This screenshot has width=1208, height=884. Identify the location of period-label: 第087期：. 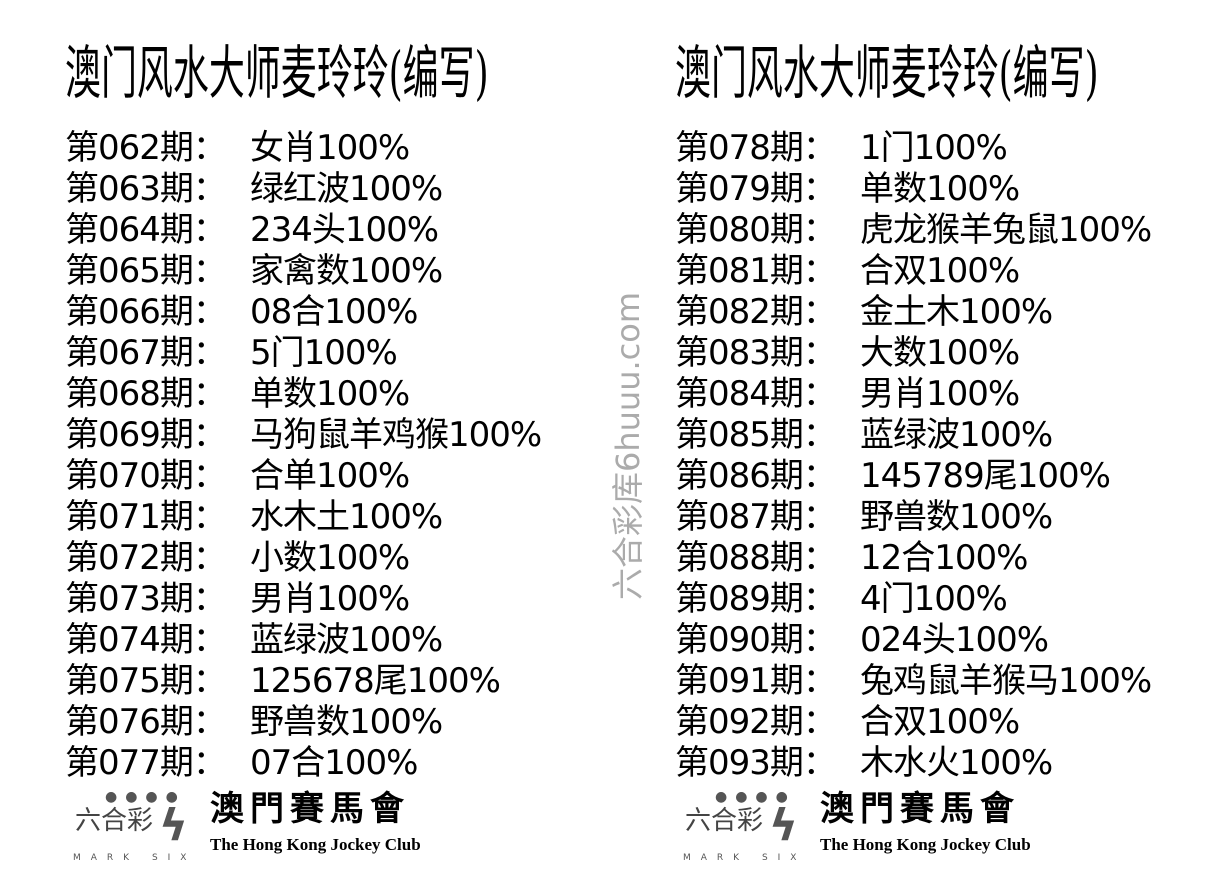
(756, 517).